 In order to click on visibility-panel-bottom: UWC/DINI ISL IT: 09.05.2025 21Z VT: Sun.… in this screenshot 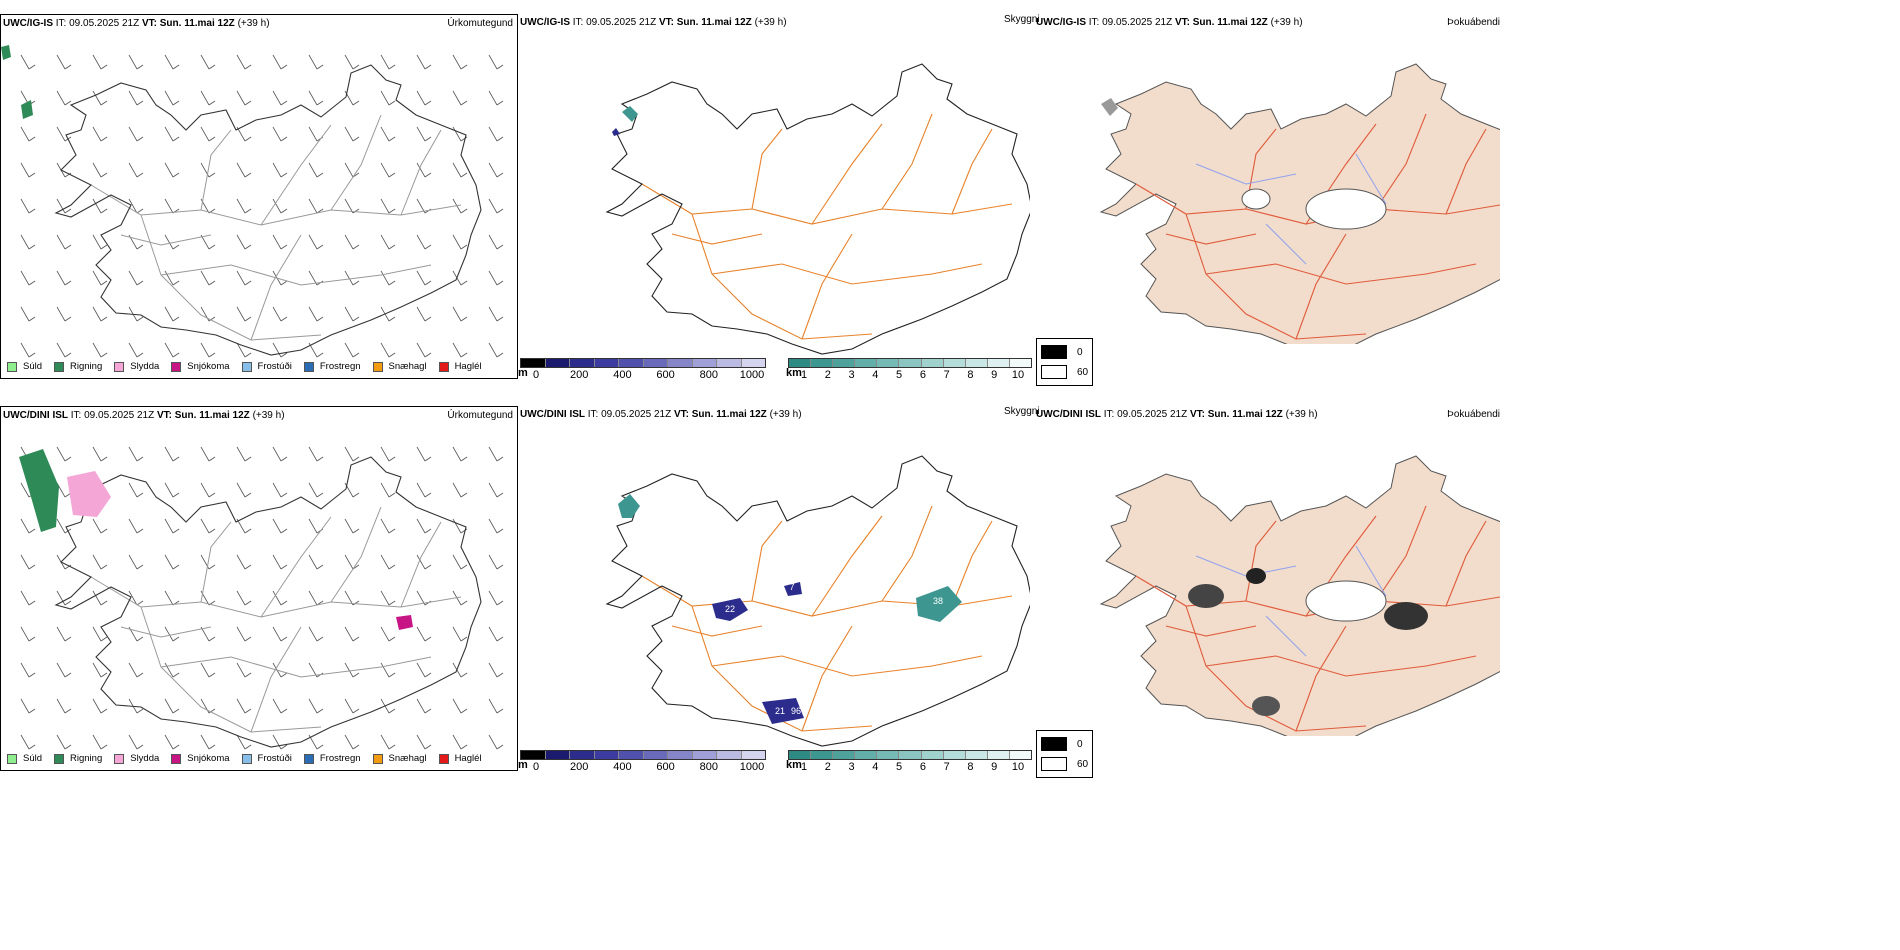, I will do `click(779, 590)`.